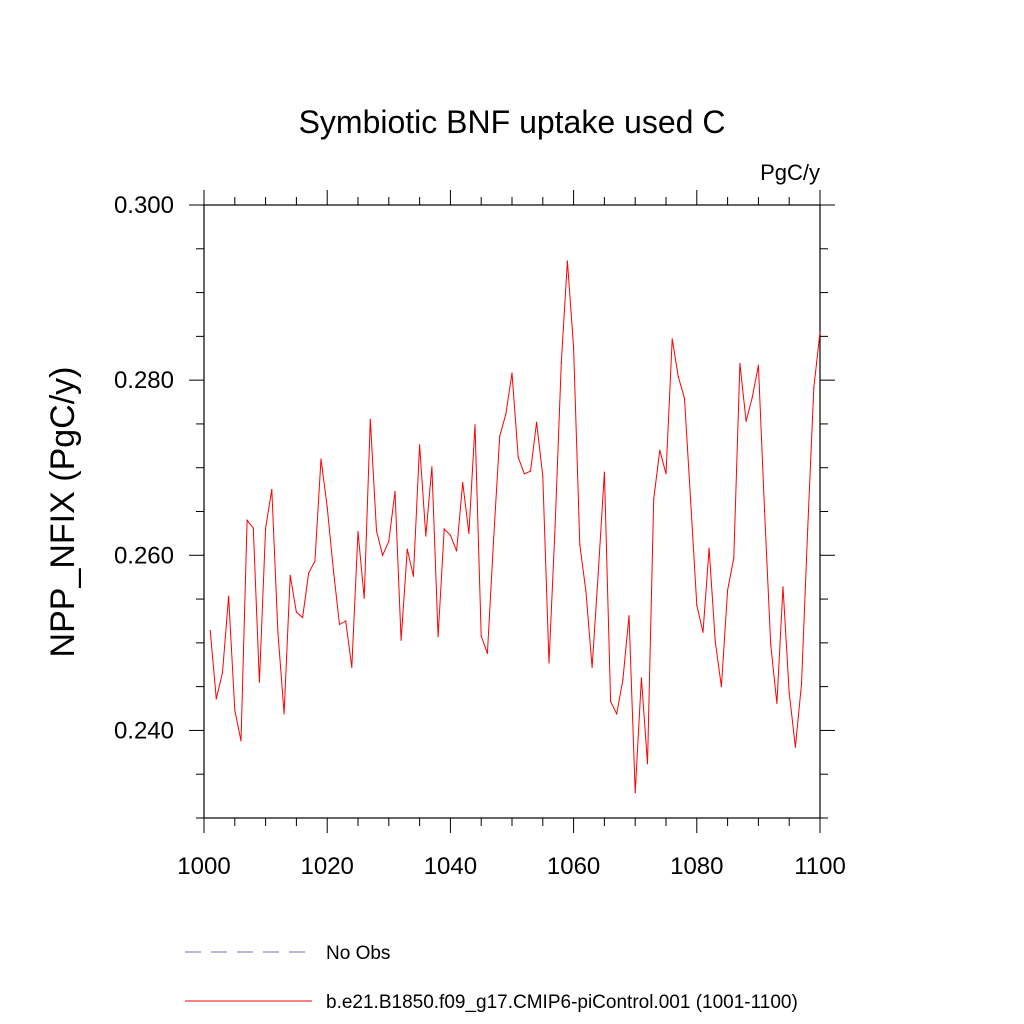 The height and width of the screenshot is (1024, 1024). What do you see at coordinates (203, 866) in the screenshot?
I see `x-tick-label: 1000` at bounding box center [203, 866].